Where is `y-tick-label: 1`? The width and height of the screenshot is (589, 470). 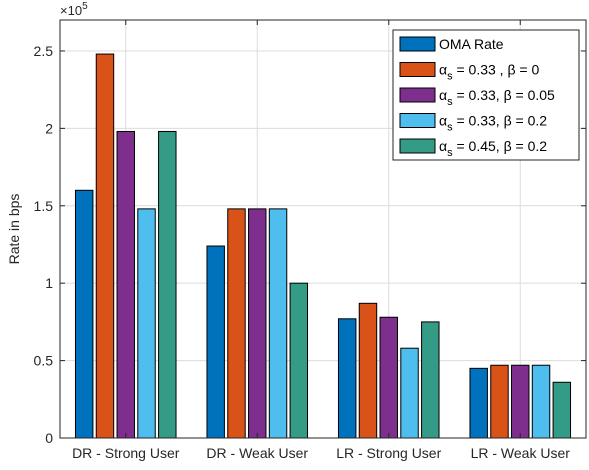 y-tick-label: 1 is located at coordinates (49, 283).